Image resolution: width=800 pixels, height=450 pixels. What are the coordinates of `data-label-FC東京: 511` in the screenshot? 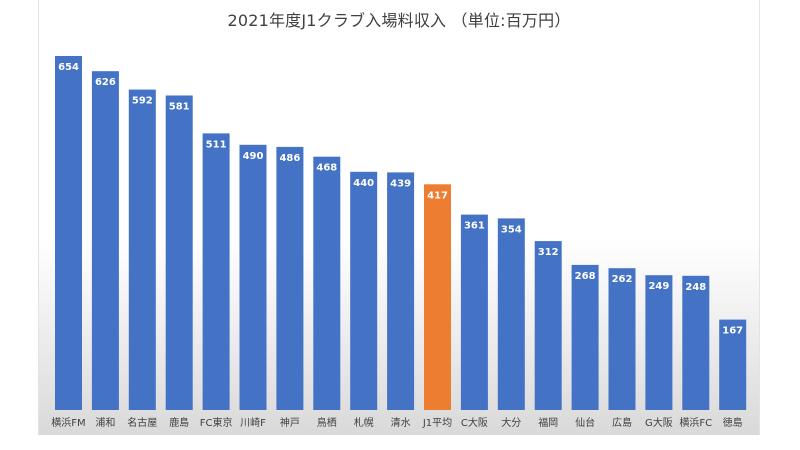 It's located at (216, 144).